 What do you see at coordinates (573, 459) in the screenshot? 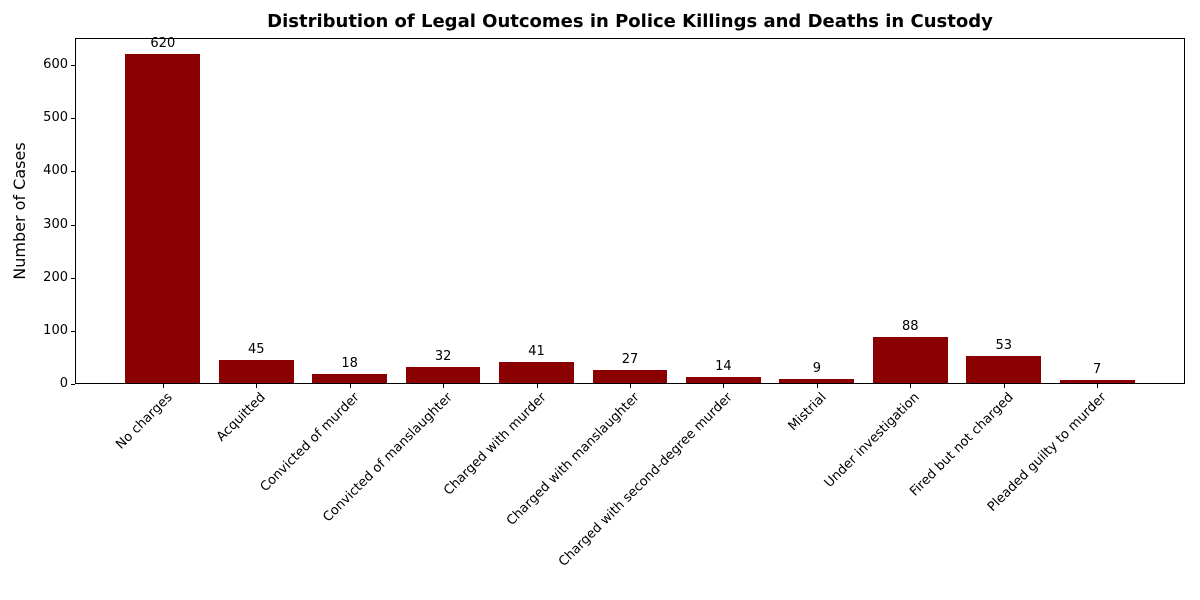
I see `x-category-label: Charged with manslaughter` at bounding box center [573, 459].